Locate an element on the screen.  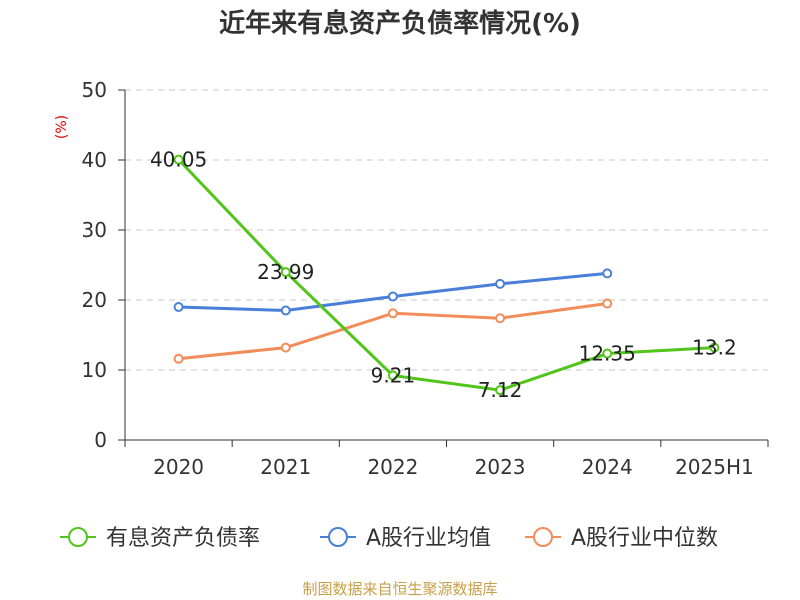
data-label: 7.12 is located at coordinates (500, 390).